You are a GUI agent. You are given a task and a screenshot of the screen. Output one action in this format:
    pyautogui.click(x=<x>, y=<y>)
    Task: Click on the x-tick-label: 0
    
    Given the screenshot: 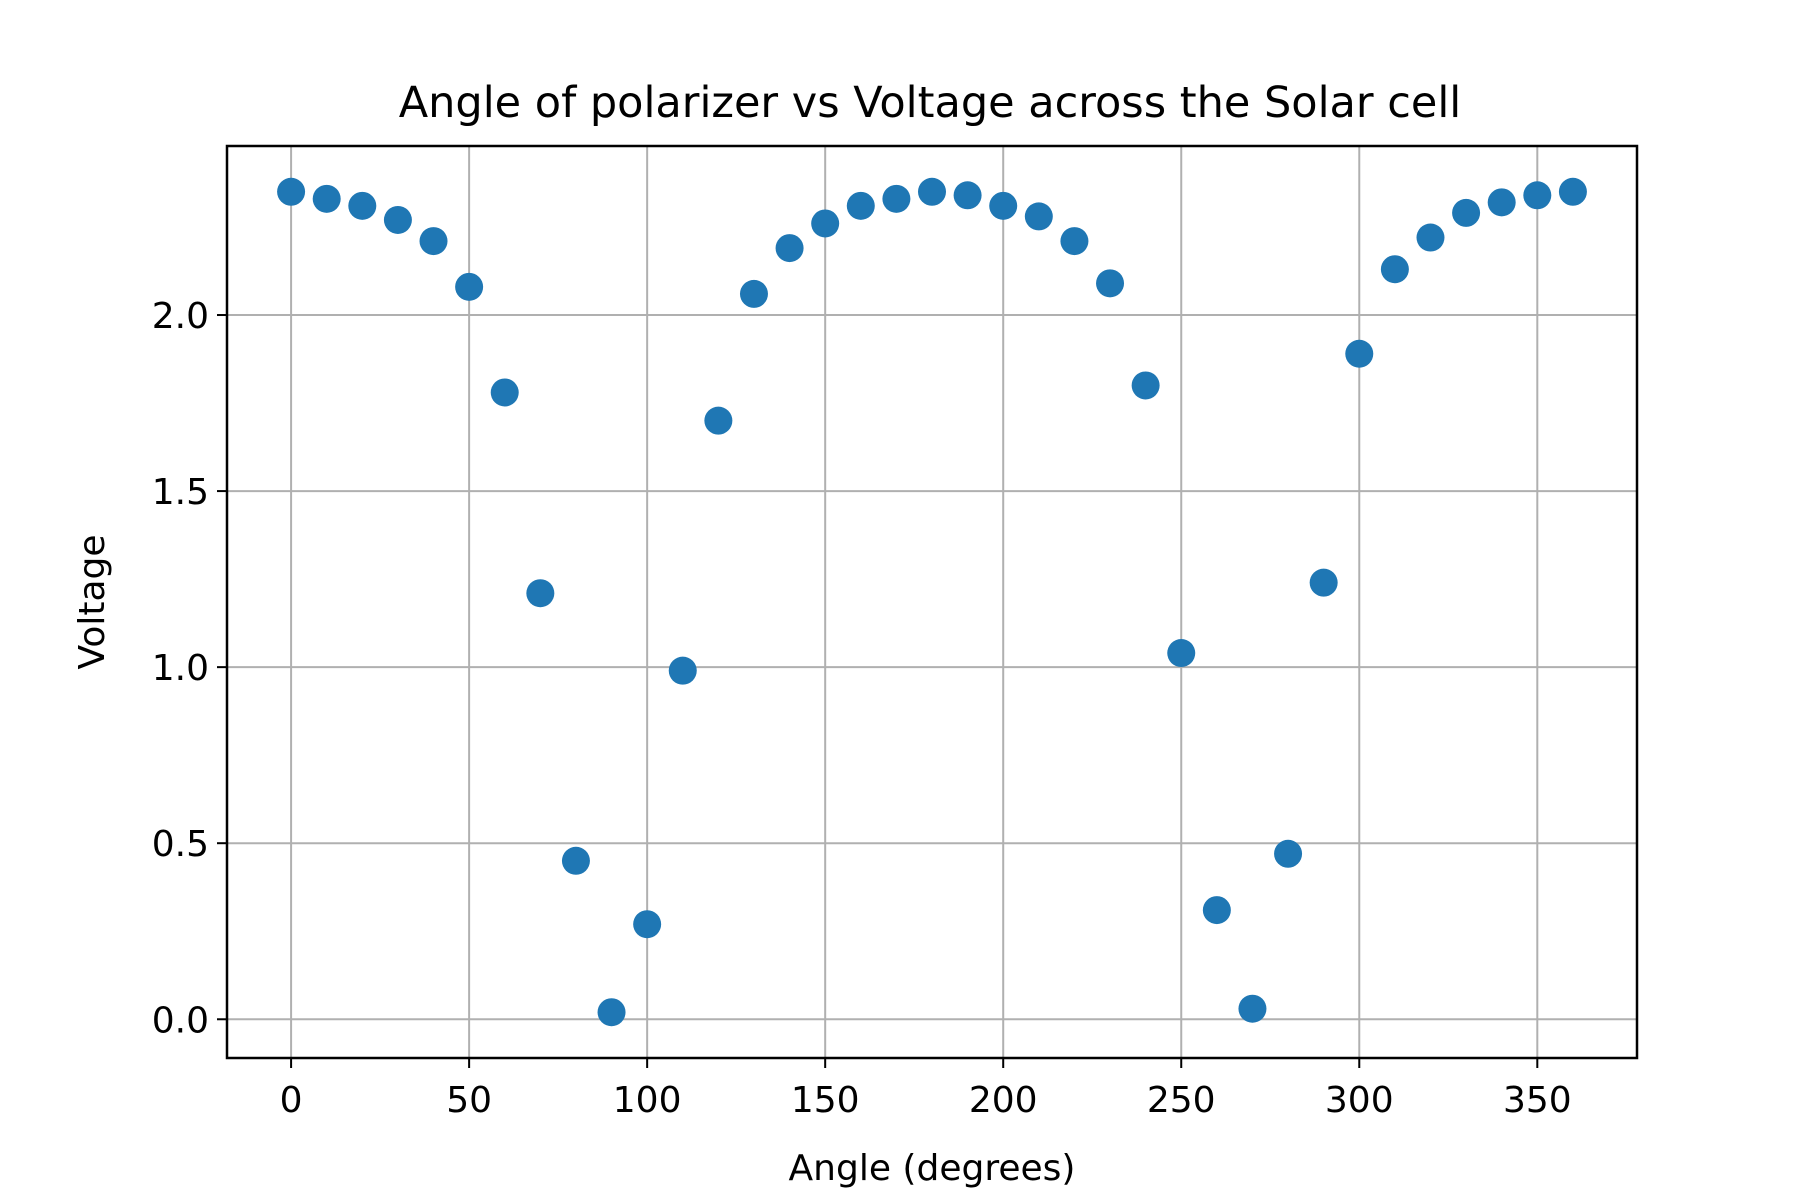 What is the action you would take?
    pyautogui.click(x=291, y=1100)
    